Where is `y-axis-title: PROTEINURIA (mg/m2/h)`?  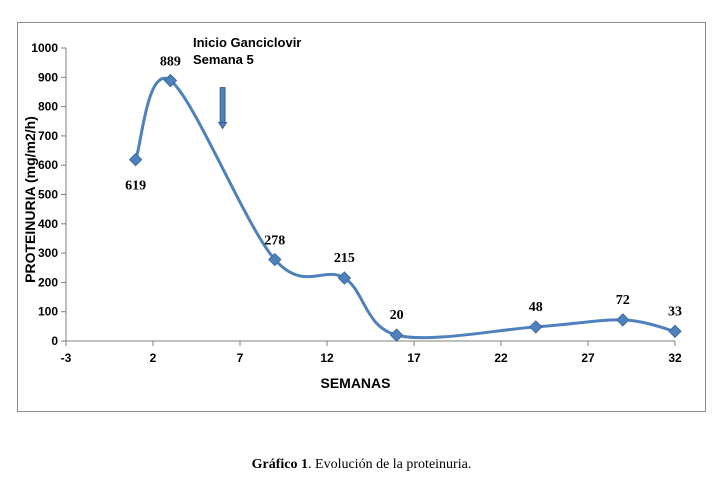
y-axis-title: PROTEINURIA (mg/m2/h) is located at coordinates (30, 199).